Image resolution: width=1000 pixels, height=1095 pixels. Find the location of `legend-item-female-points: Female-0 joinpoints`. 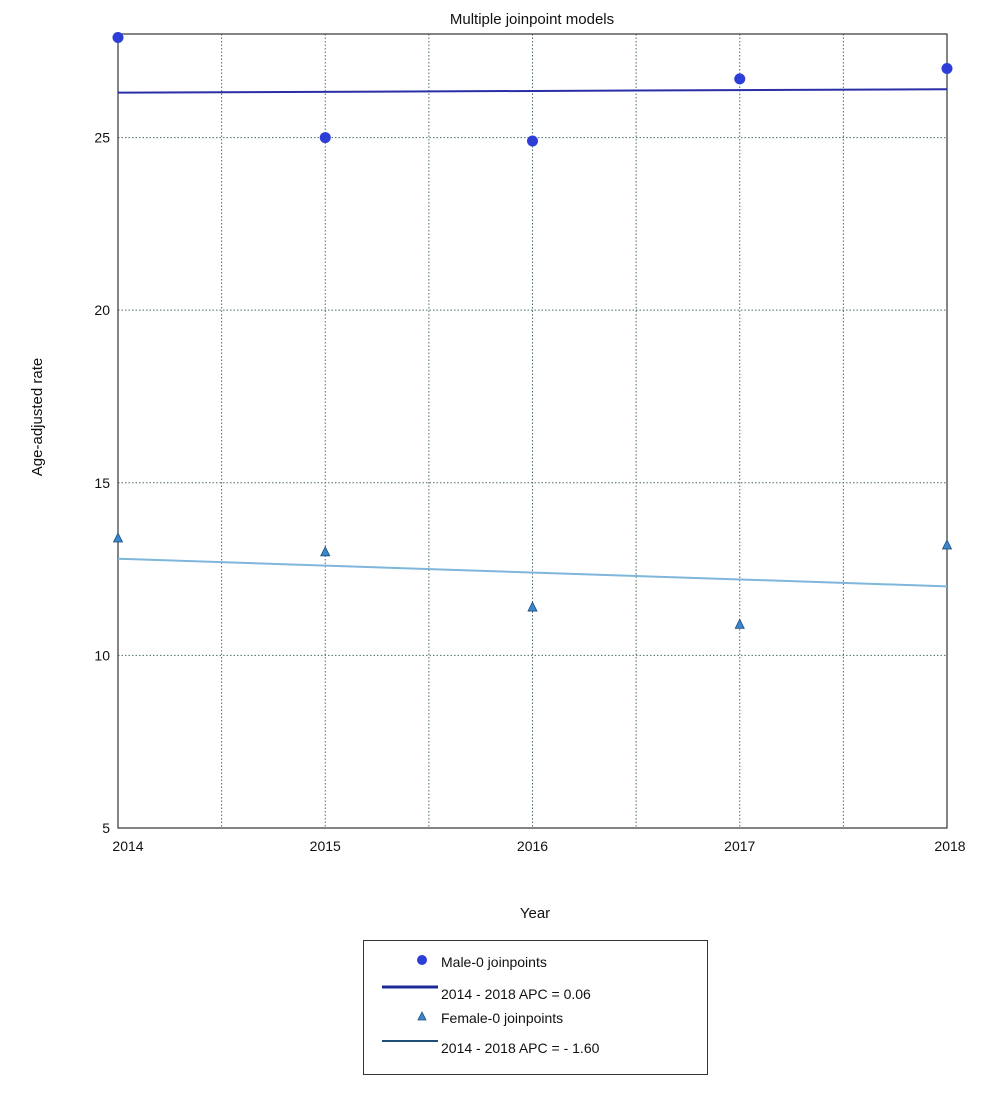

legend-item-female-points: Female-0 joinpoints is located at coordinates (535, 1018).